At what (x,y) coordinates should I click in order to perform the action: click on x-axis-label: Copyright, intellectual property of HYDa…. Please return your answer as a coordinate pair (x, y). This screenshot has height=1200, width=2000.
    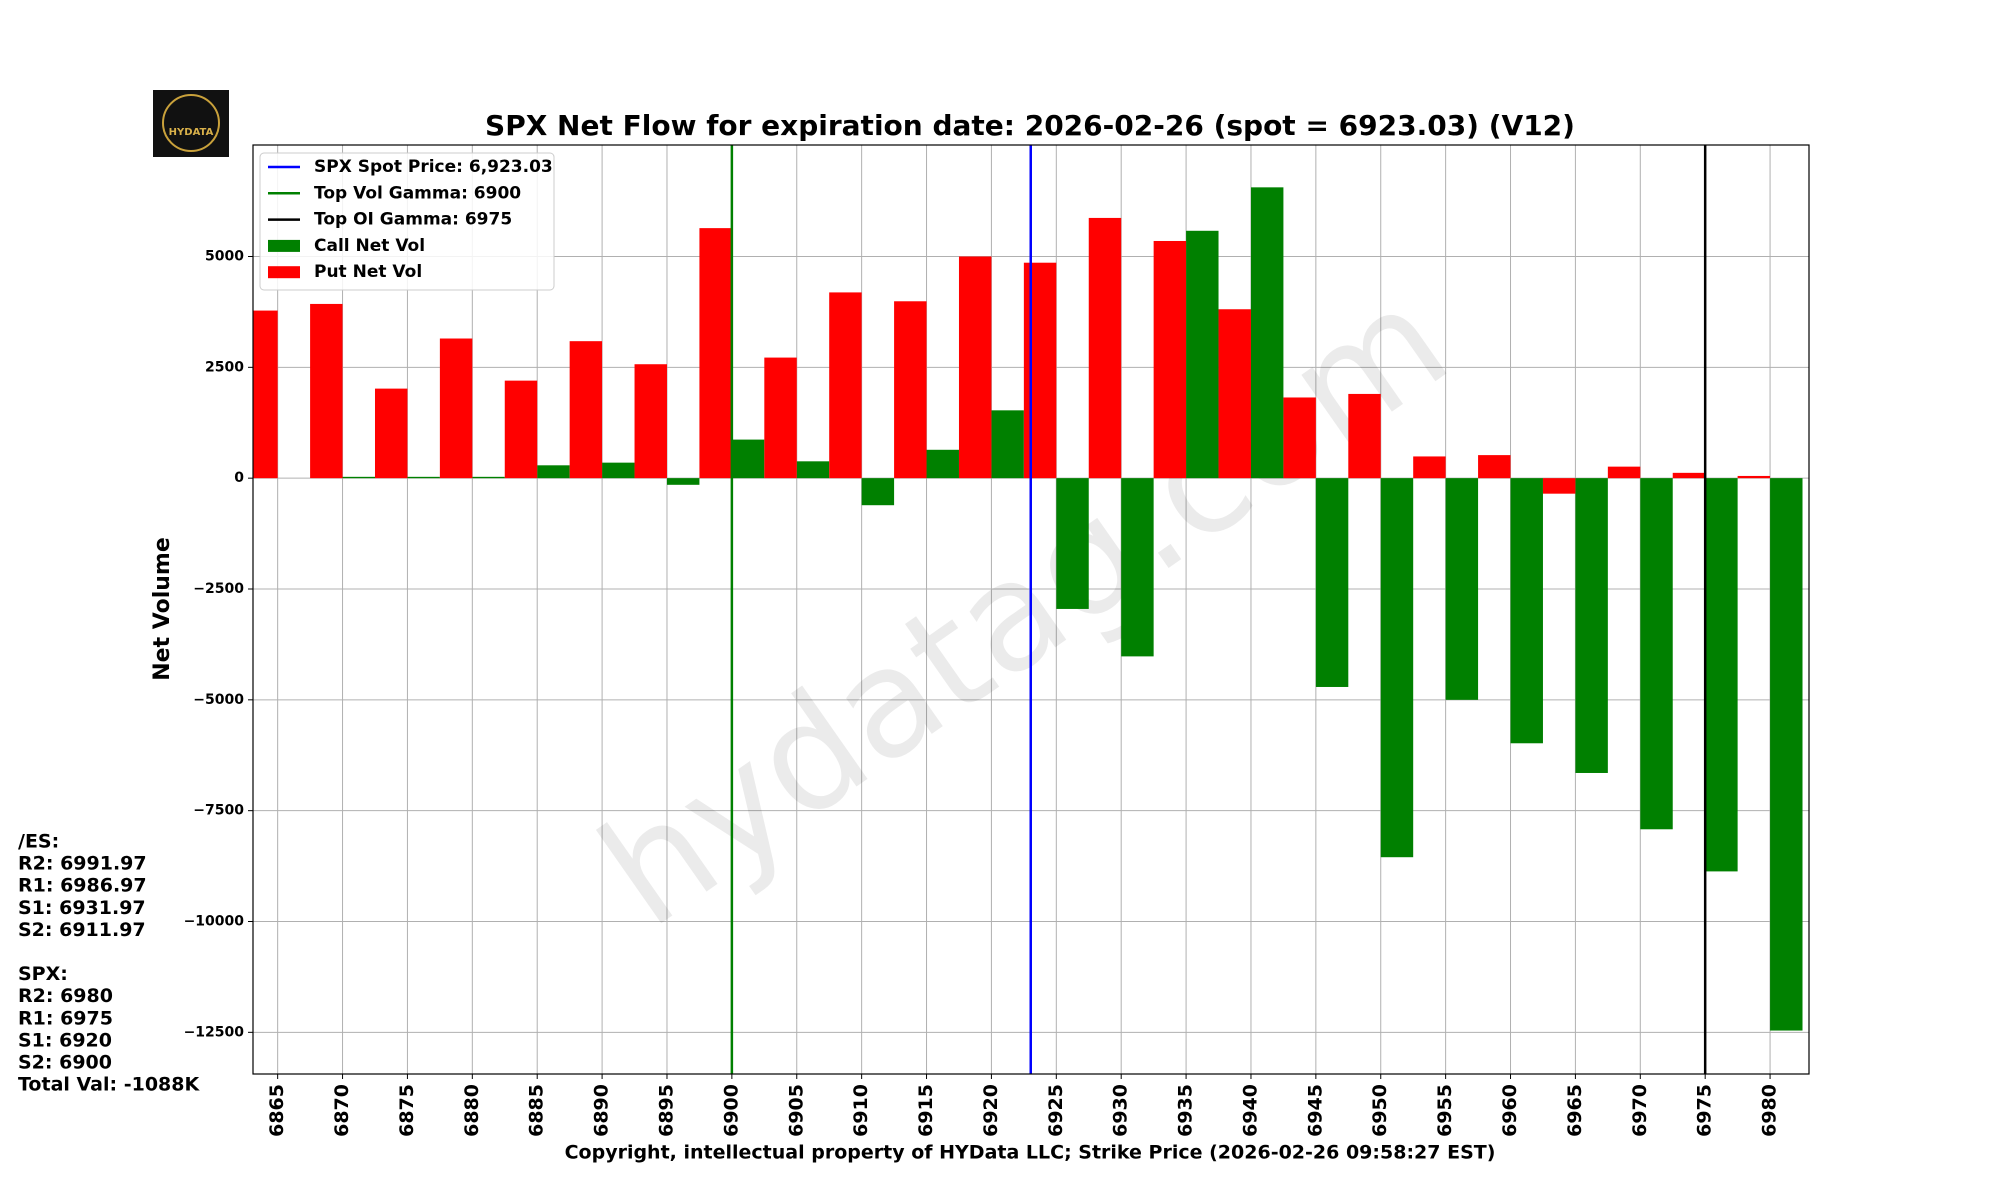
    Looking at the image, I should click on (1030, 1153).